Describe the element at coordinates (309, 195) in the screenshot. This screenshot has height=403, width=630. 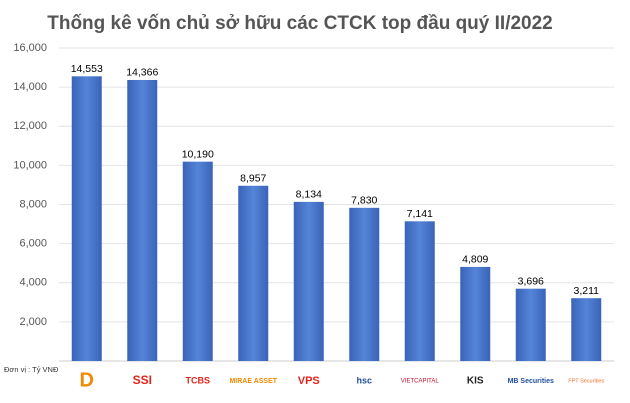
I see `value-label: 8,134` at that location.